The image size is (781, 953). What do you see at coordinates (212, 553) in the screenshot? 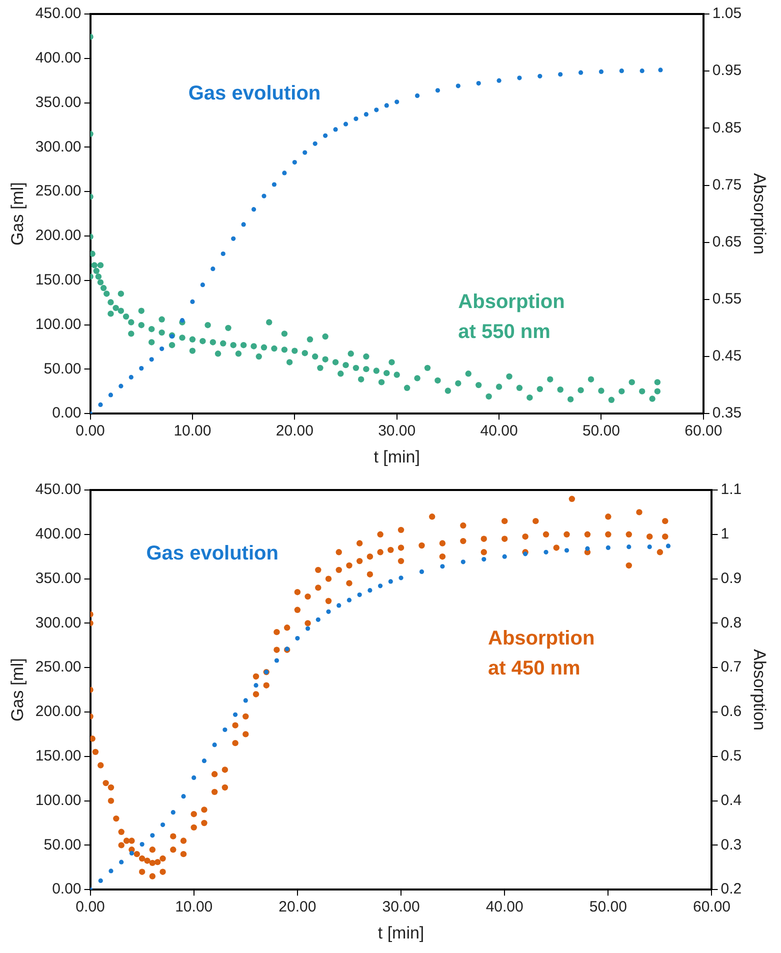
I see `text: Gas evolution` at bounding box center [212, 553].